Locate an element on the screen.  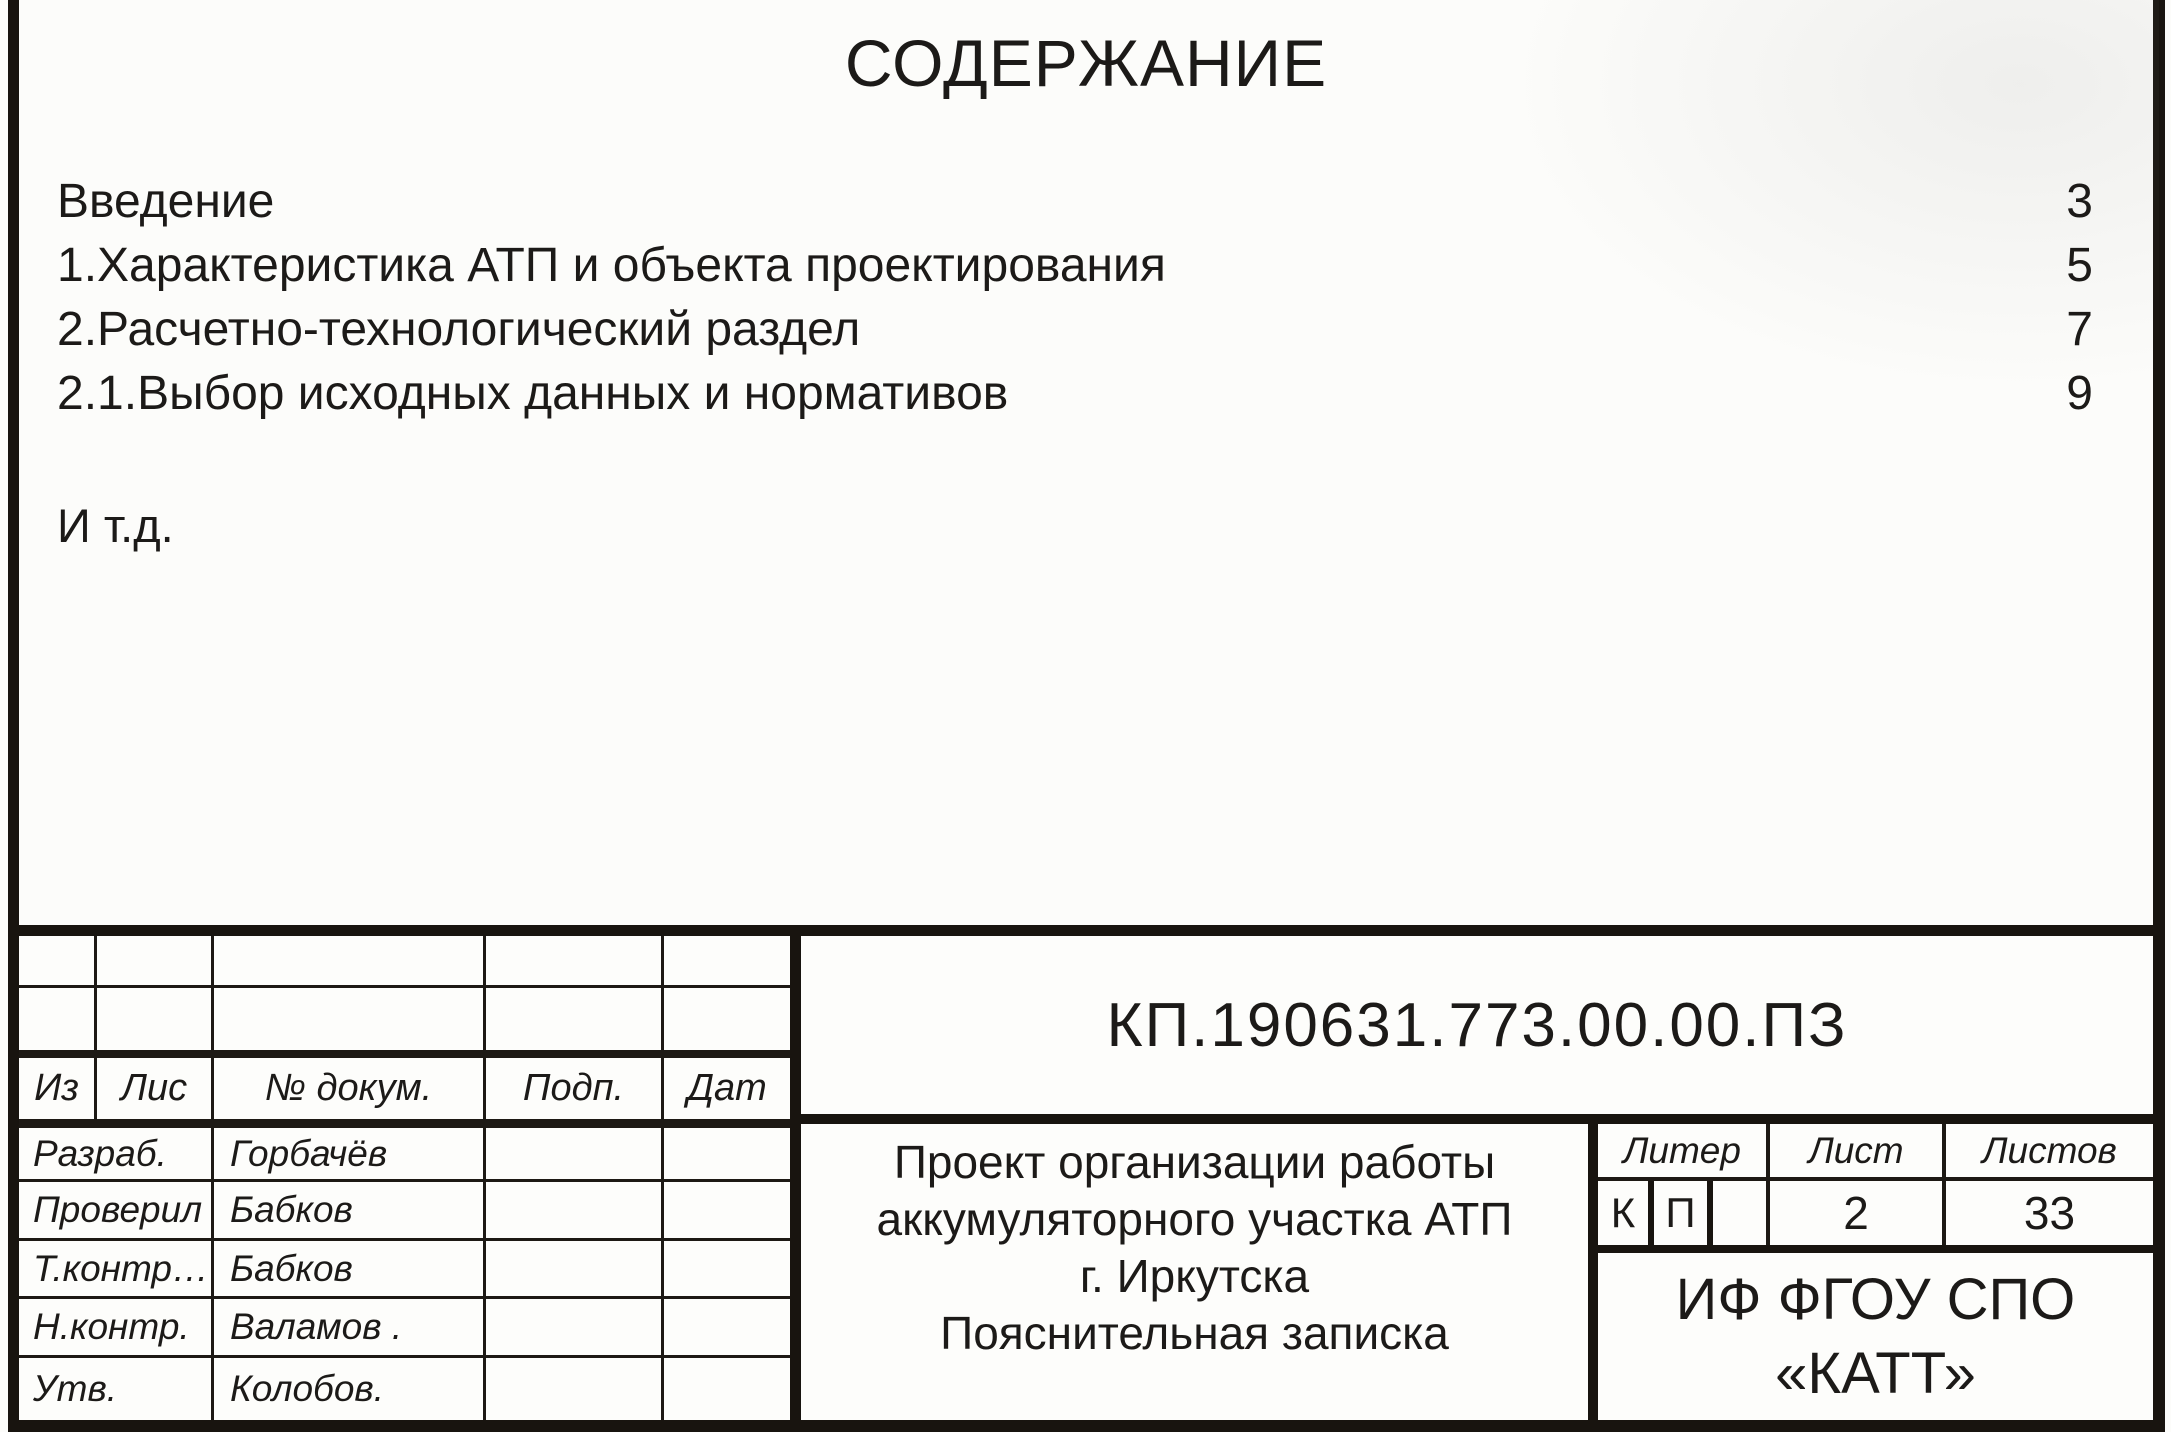
sheets-total-value: 33 is located at coordinates (2049, 1213).